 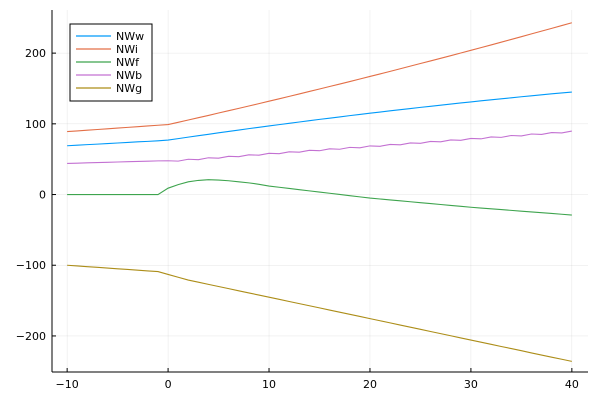 What do you see at coordinates (129, 75) in the screenshot?
I see `legend-label: NWb` at bounding box center [129, 75].